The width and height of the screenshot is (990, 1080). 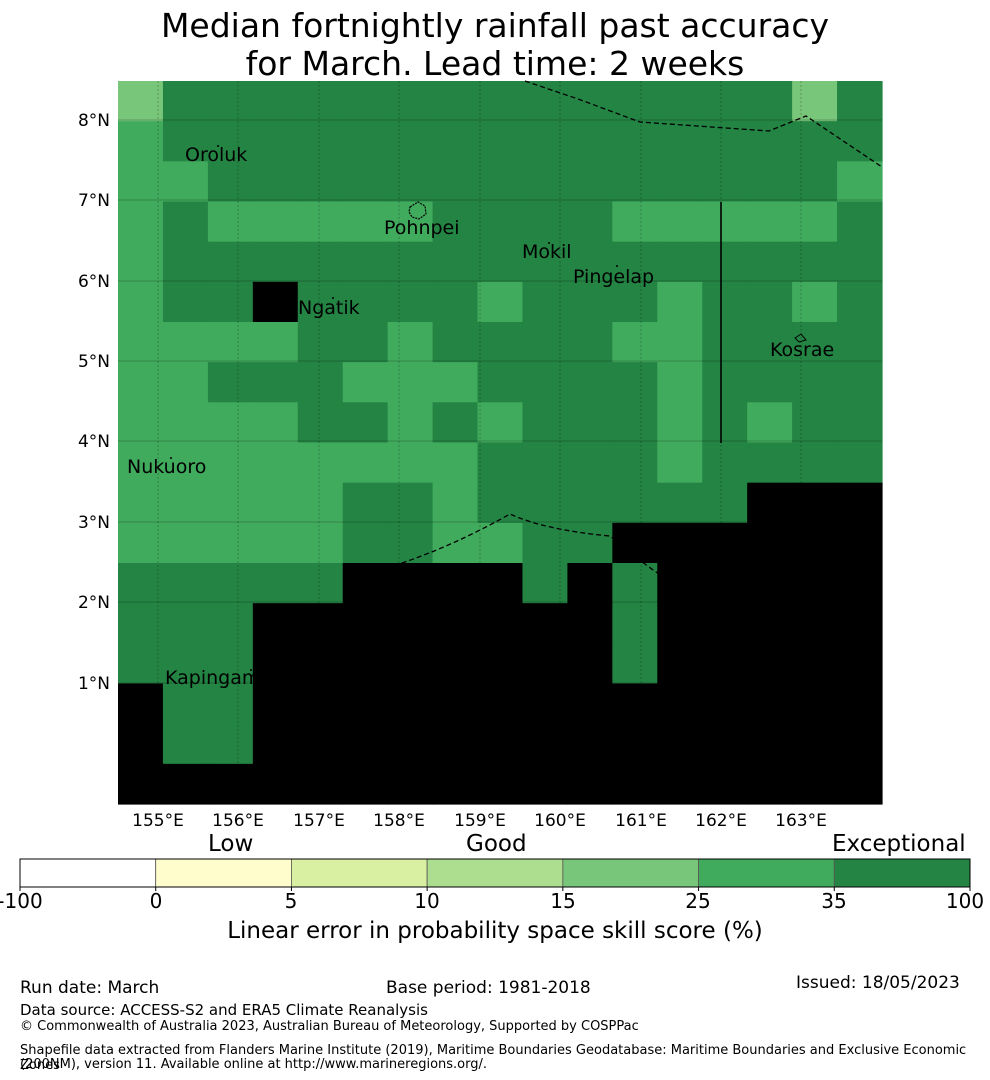 I want to click on colorbar-heading-good: Good, so click(x=496, y=844).